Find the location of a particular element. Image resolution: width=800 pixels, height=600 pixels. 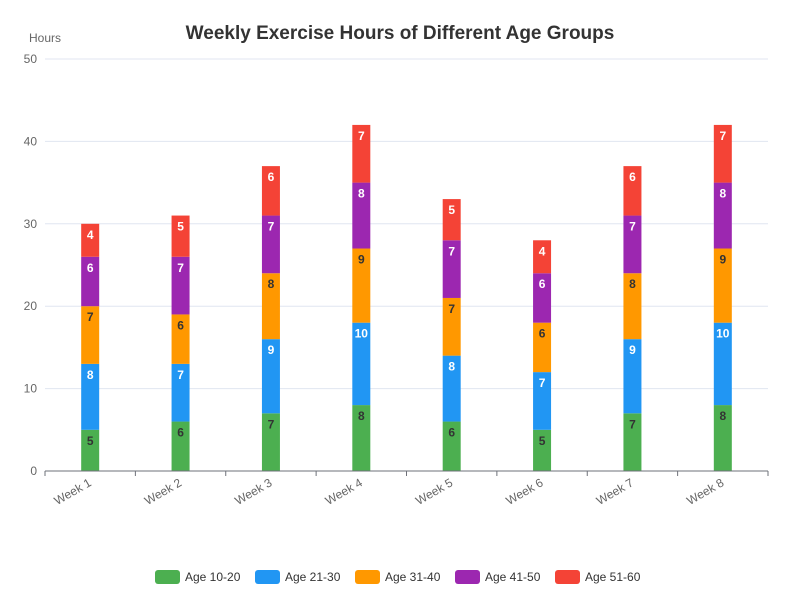

legend-item: Age 31-40 is located at coordinates (398, 577).